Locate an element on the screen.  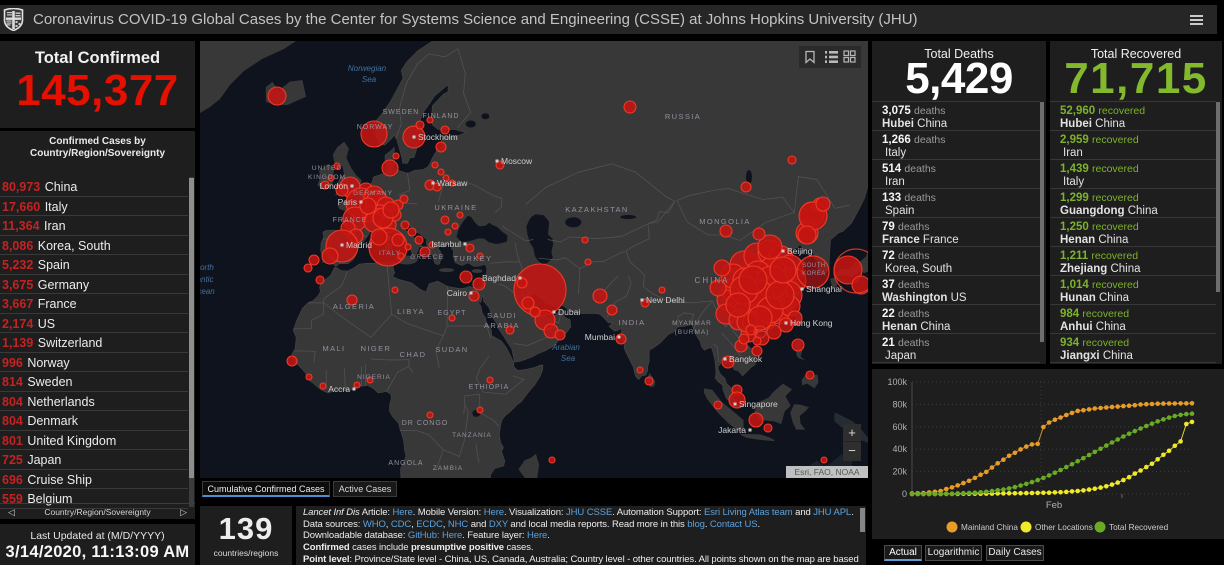
svg-text: Feb is located at coordinates (1054, 505).